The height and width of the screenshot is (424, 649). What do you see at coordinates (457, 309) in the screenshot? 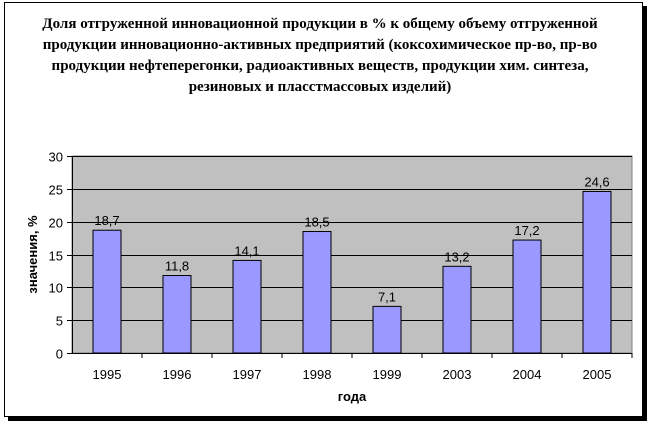
I see `bar-2003` at bounding box center [457, 309].